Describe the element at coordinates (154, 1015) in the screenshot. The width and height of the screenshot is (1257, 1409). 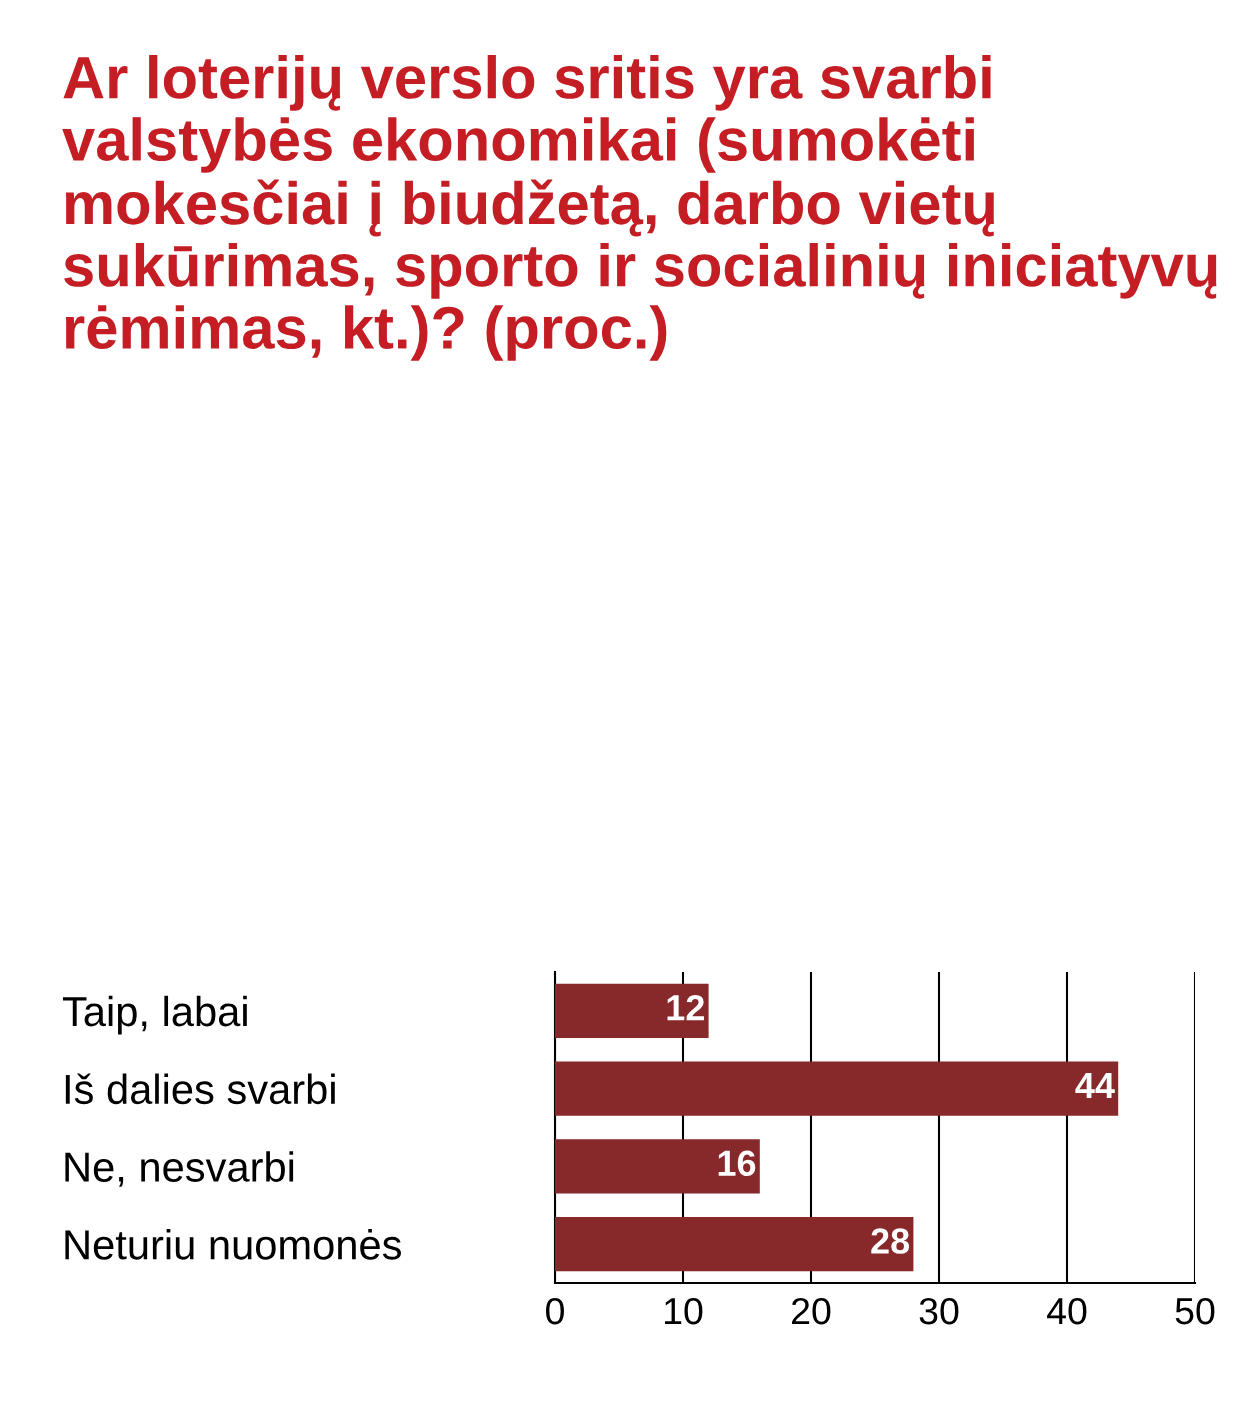
I see `y-tick-label: Taip, labai` at that location.